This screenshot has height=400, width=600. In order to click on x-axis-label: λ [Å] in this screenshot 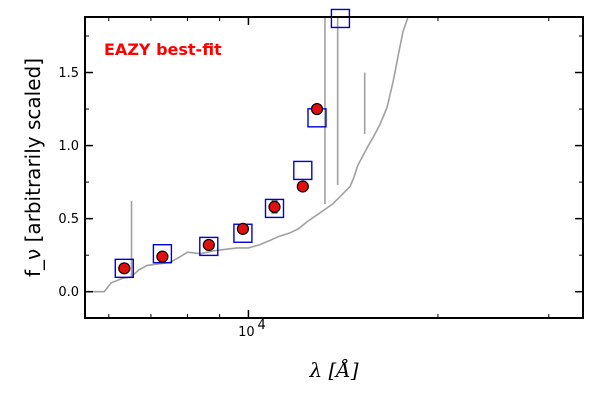, I will do `click(333, 369)`.